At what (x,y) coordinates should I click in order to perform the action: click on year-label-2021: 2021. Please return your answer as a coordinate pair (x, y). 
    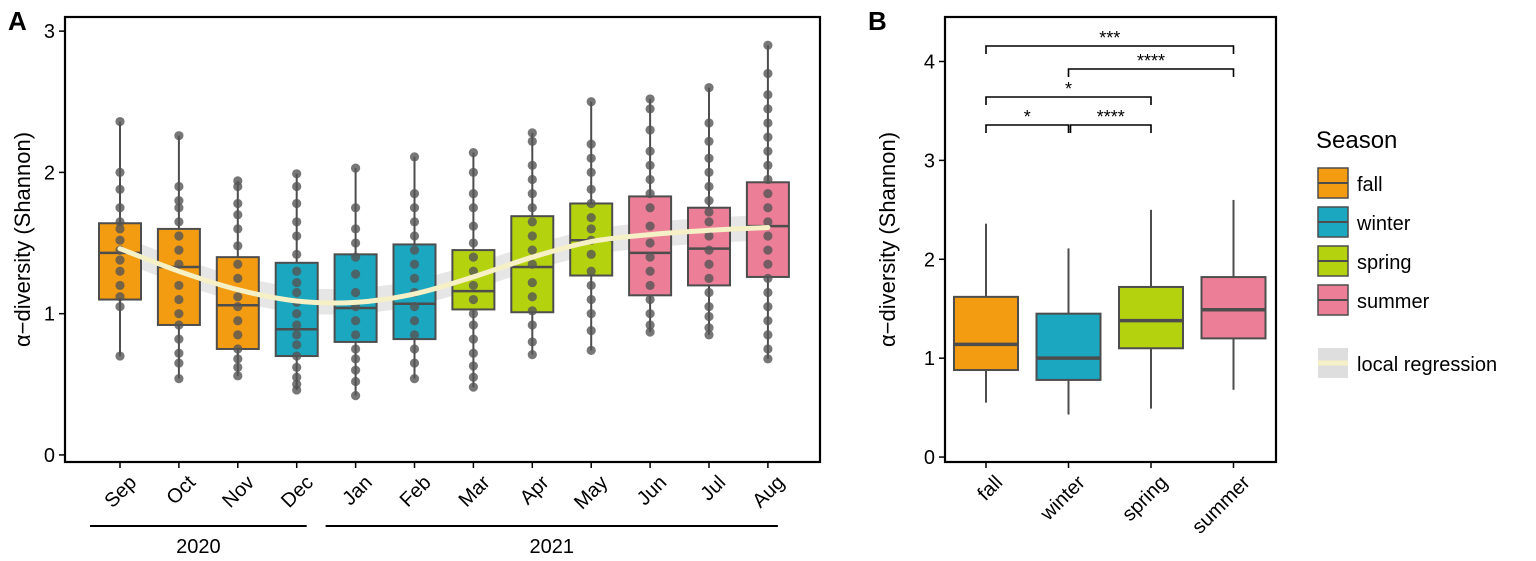
    Looking at the image, I should click on (552, 547).